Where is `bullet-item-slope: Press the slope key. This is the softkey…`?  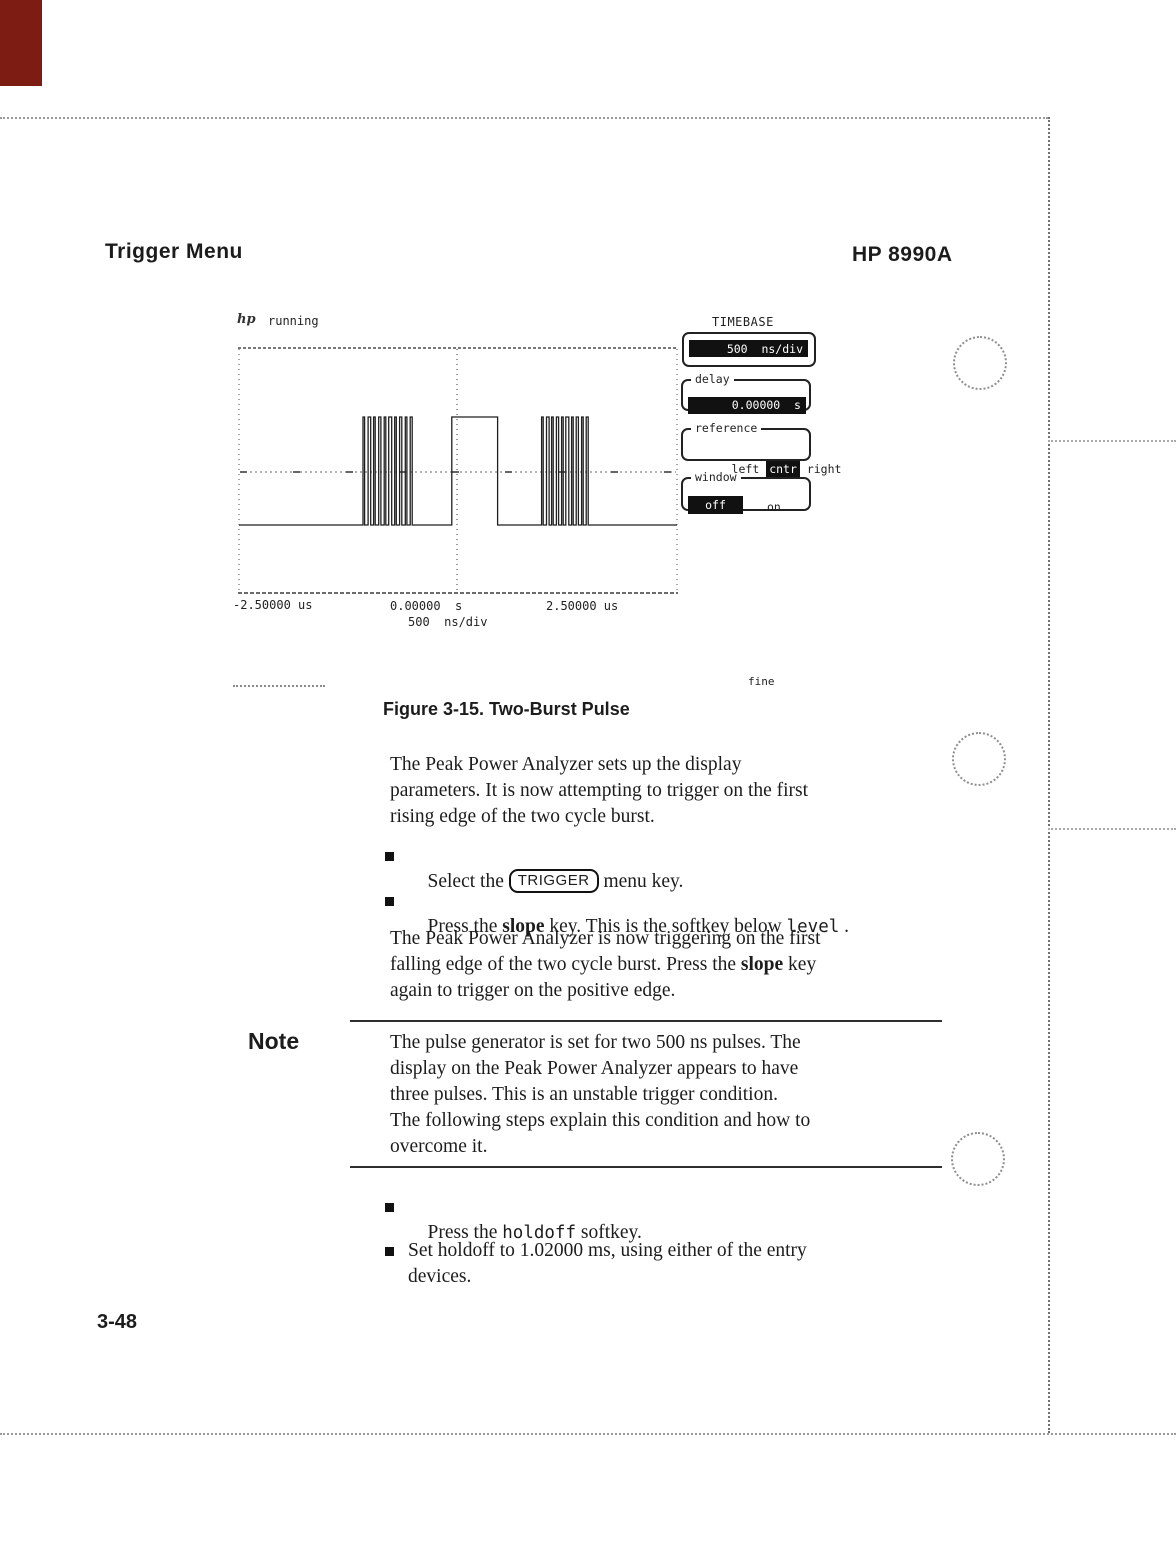
bullet-item-slope: Press the slope key. This is the softkey… is located at coordinates (629, 927).